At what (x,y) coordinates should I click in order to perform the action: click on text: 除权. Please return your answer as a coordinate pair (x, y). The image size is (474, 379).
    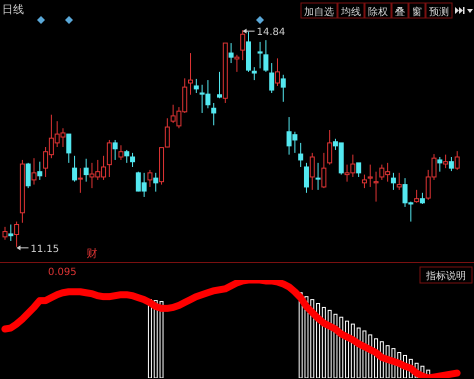
    Looking at the image, I should click on (378, 12).